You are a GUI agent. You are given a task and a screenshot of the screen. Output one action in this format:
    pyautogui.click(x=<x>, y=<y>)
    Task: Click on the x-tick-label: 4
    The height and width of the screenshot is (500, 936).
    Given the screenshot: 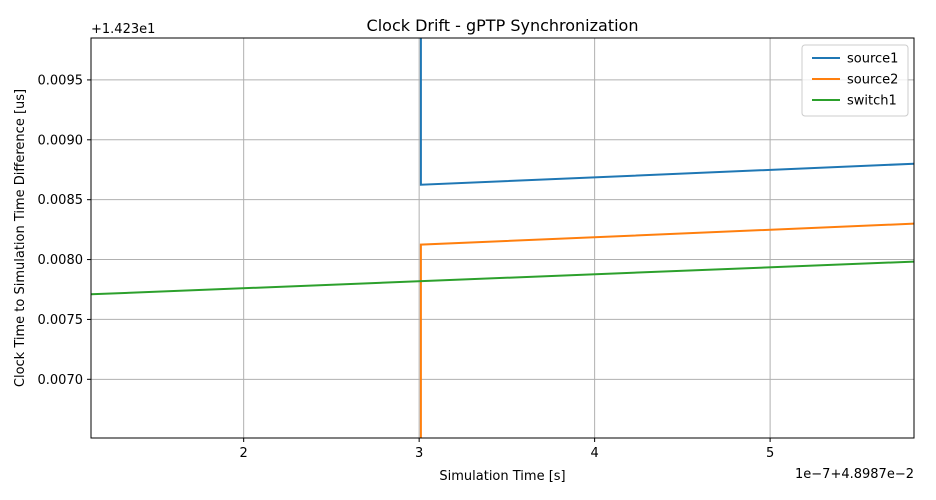 What is the action you would take?
    pyautogui.click(x=594, y=453)
    